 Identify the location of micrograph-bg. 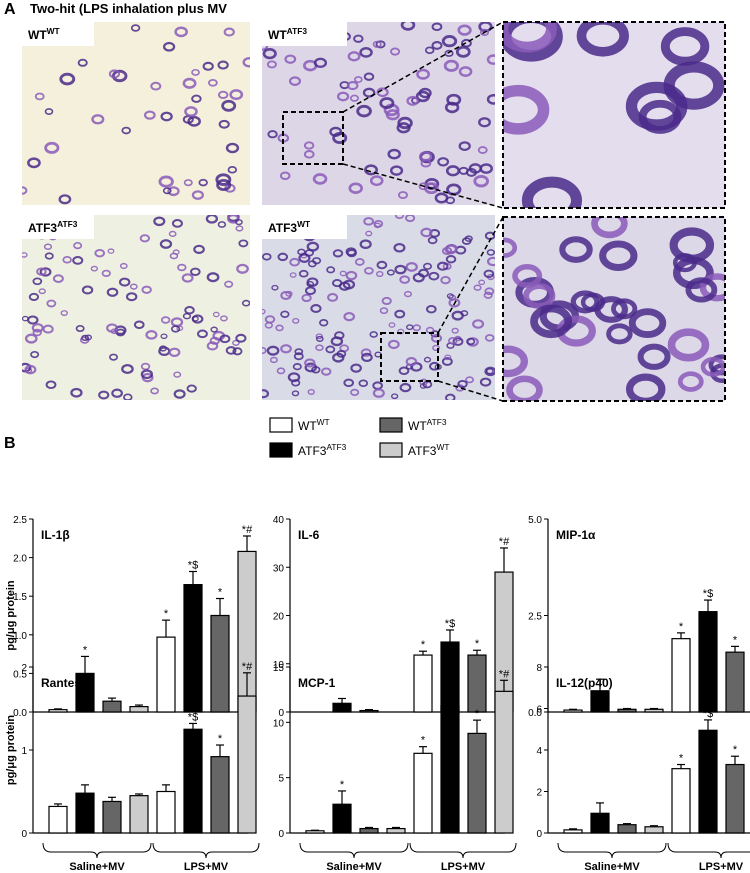
(136, 113).